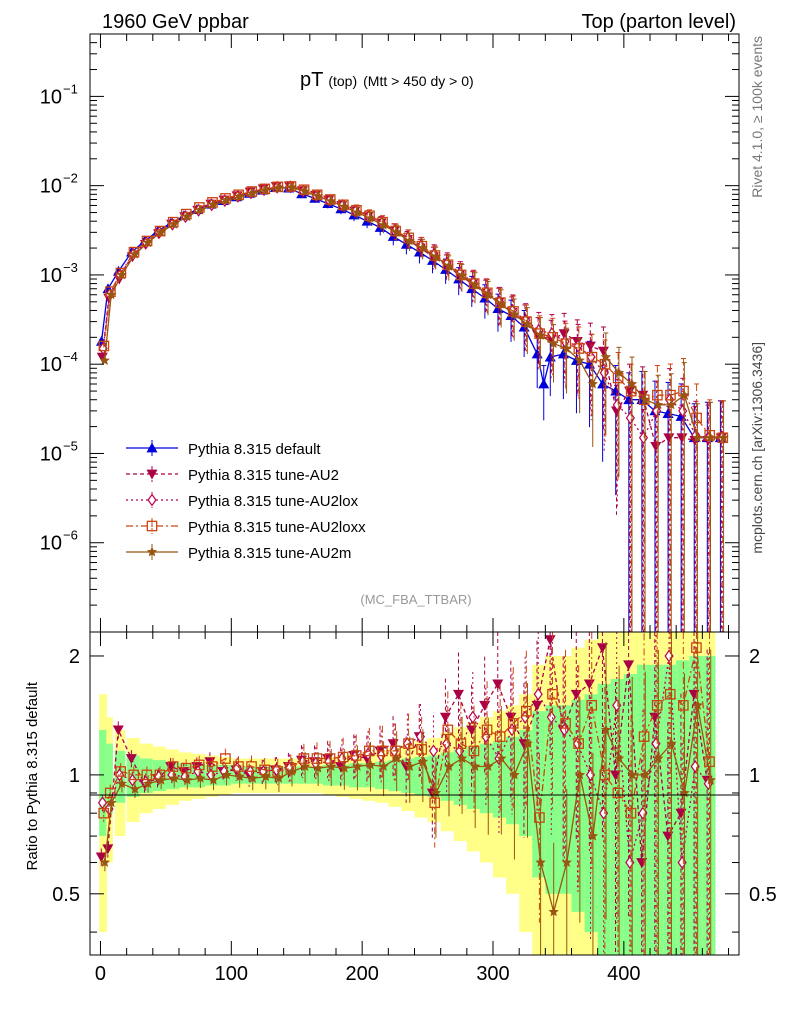 This screenshot has height=1024, width=786. I want to click on ratio-ytick-label-right: 2, so click(754, 657).